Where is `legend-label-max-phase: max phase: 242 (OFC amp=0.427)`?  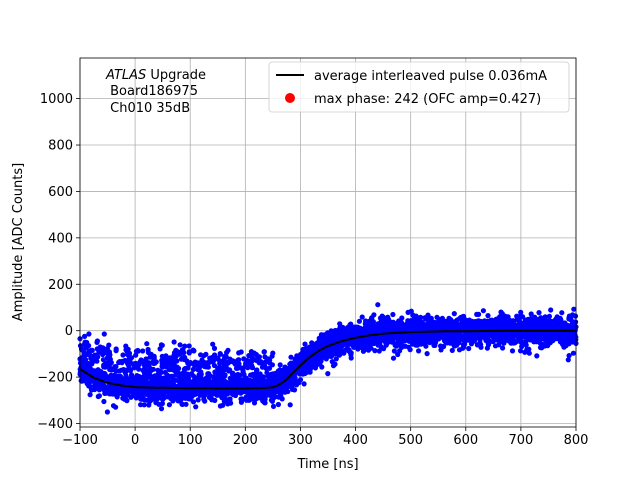 legend-label-max-phase: max phase: 242 (OFC amp=0.427) is located at coordinates (427, 99).